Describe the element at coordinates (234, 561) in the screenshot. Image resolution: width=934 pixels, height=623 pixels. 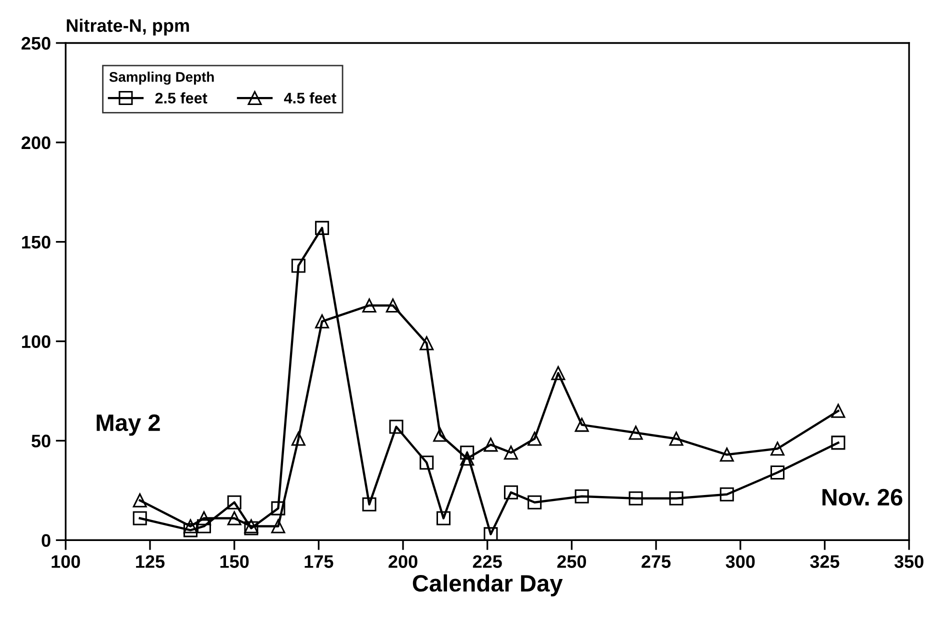
I see `x-tick-label: 150` at that location.